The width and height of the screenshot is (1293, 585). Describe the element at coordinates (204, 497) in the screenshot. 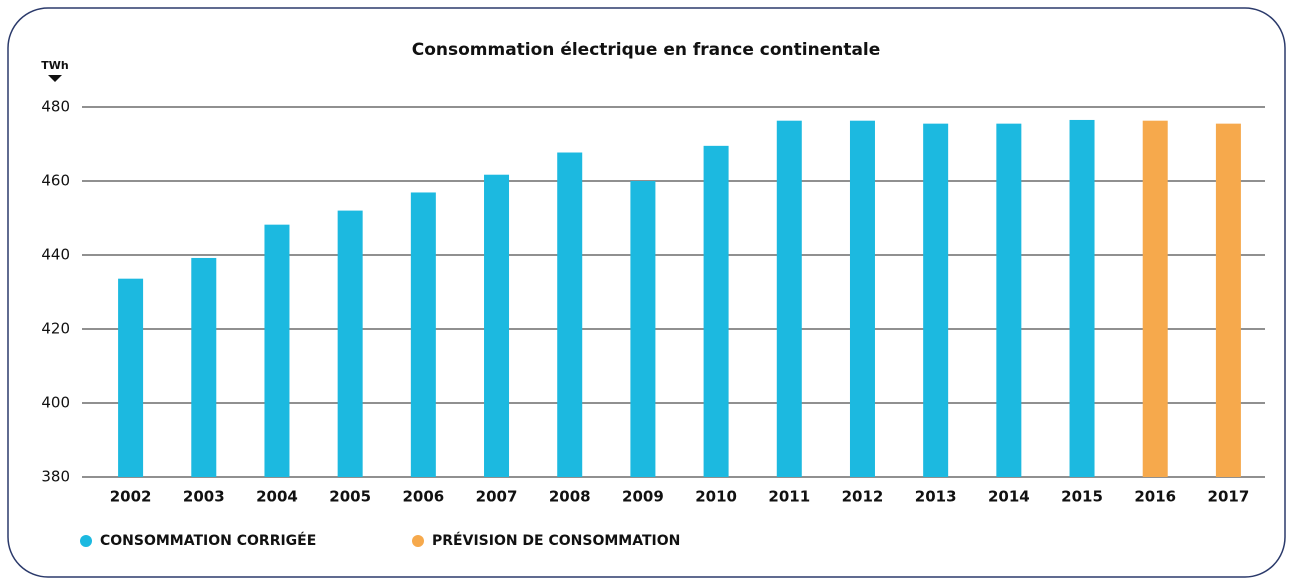

I see `x-tick-label: 2003` at that location.